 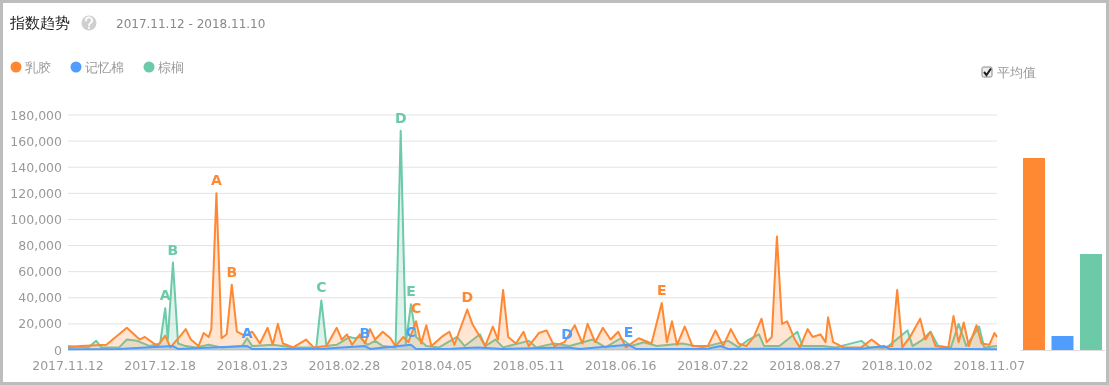 What do you see at coordinates (36, 219) in the screenshot?
I see `y-tick-label: 100,000` at bounding box center [36, 219].